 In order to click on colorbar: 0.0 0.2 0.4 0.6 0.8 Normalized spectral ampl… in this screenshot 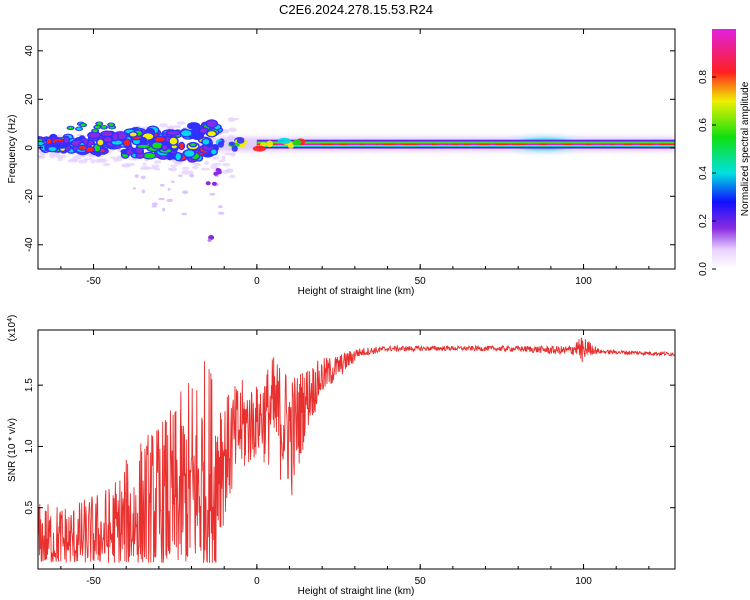, I will do `click(724, 152)`.